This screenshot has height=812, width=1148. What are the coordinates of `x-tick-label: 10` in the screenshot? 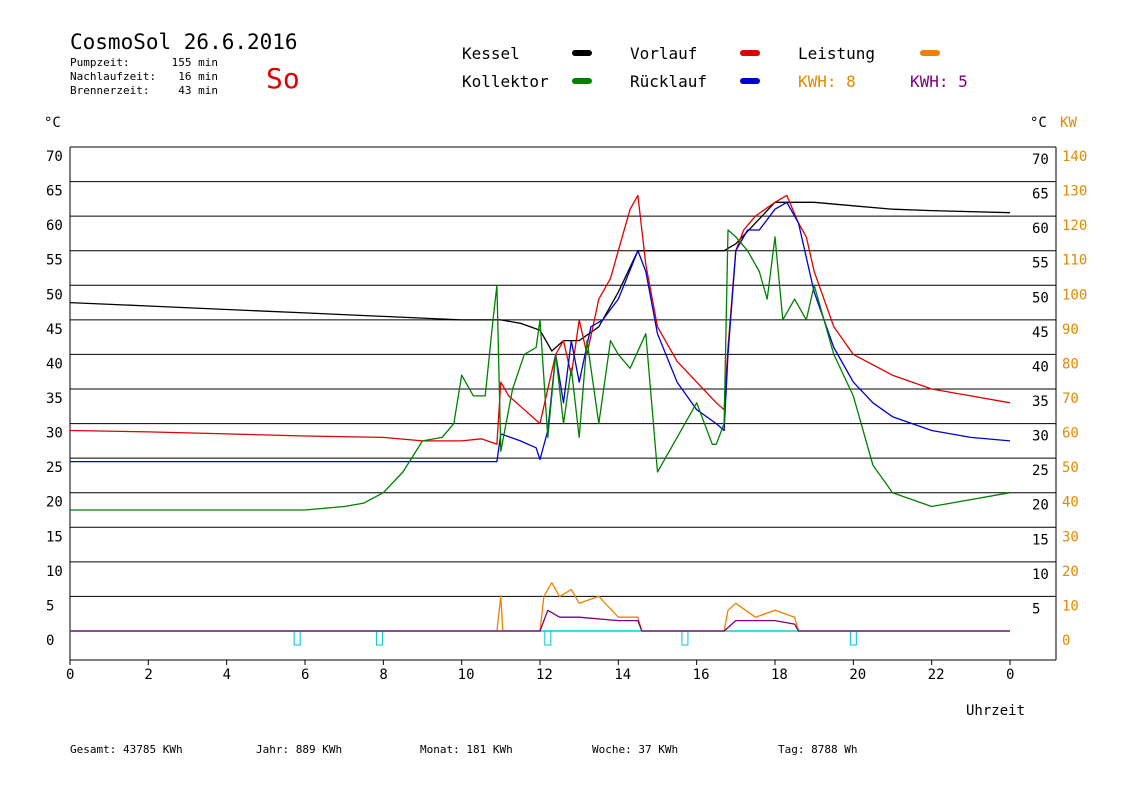 It's located at (466, 675).